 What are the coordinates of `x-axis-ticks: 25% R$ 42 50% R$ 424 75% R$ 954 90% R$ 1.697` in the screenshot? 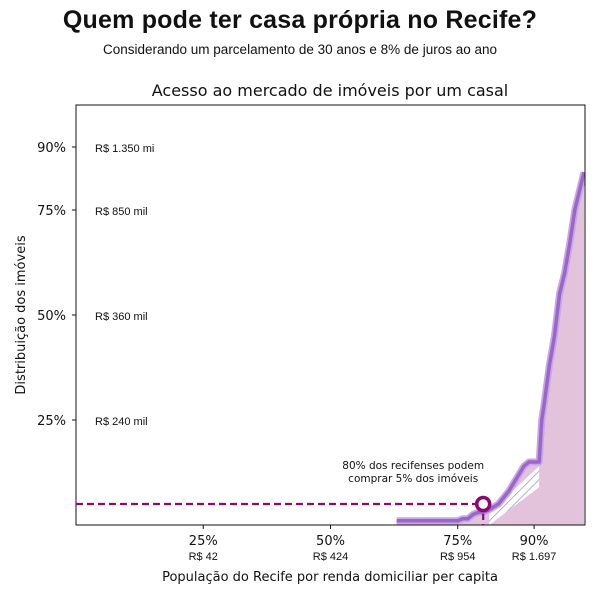 It's located at (373, 544).